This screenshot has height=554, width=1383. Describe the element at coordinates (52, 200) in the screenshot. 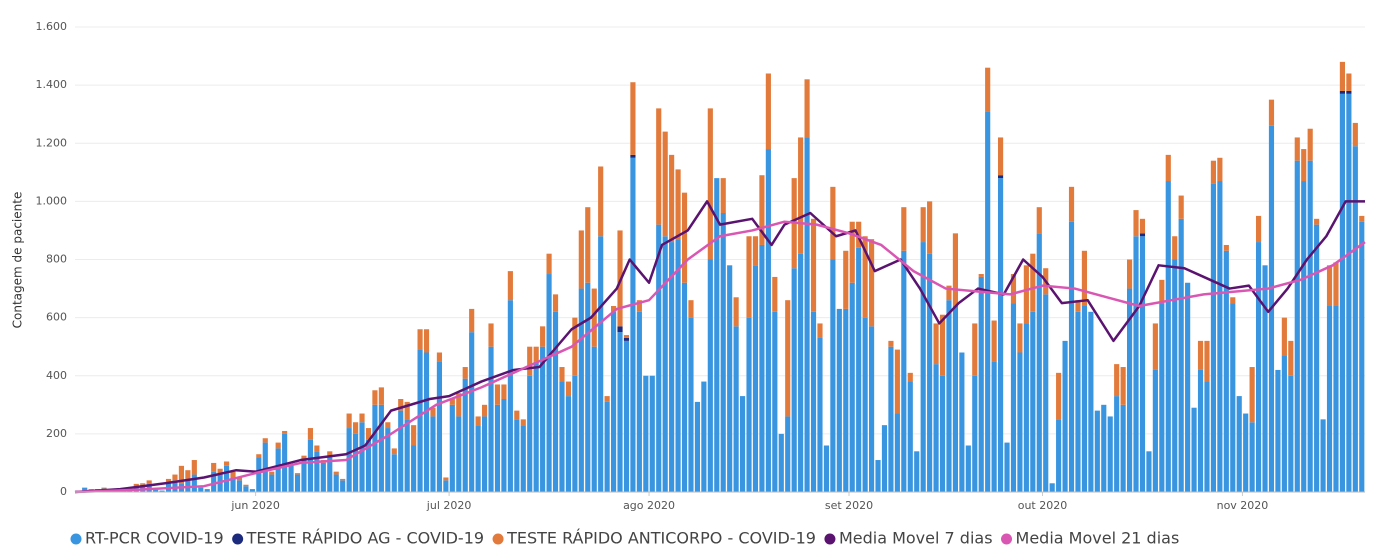

I see `y-tick-label: 1.000` at that location.